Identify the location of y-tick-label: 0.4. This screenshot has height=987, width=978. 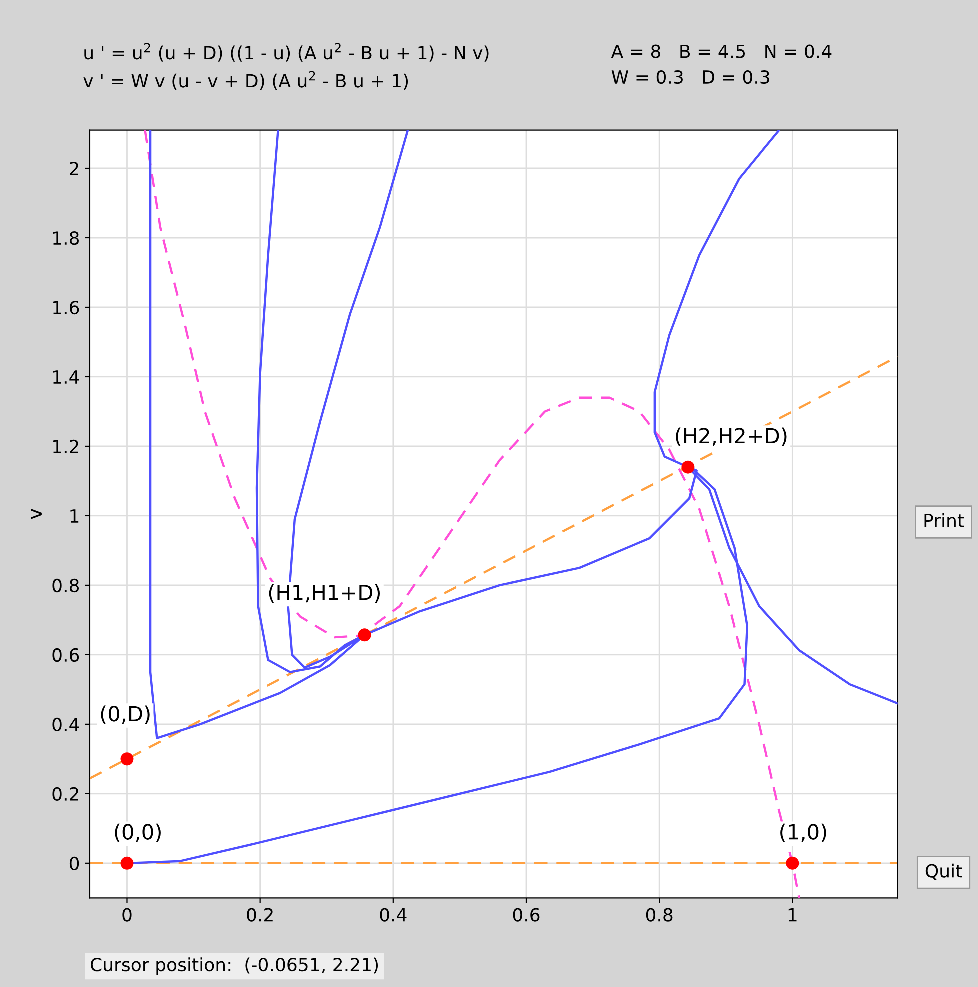
(66, 725).